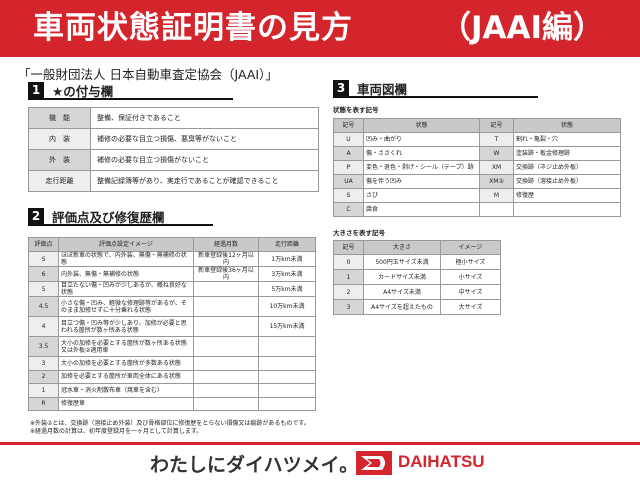 The width and height of the screenshot is (640, 480). What do you see at coordinates (348, 153) in the screenshot?
I see `table-cell: A` at bounding box center [348, 153].